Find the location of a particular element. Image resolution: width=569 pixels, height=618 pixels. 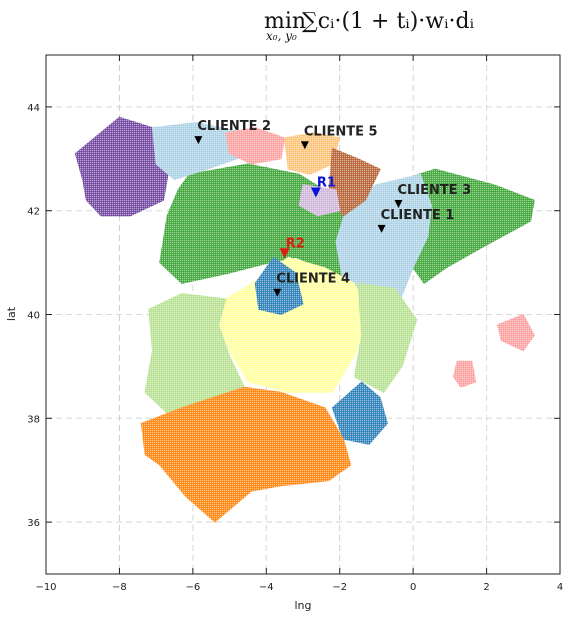

x-tick-label: −8 is located at coordinates (119, 587).